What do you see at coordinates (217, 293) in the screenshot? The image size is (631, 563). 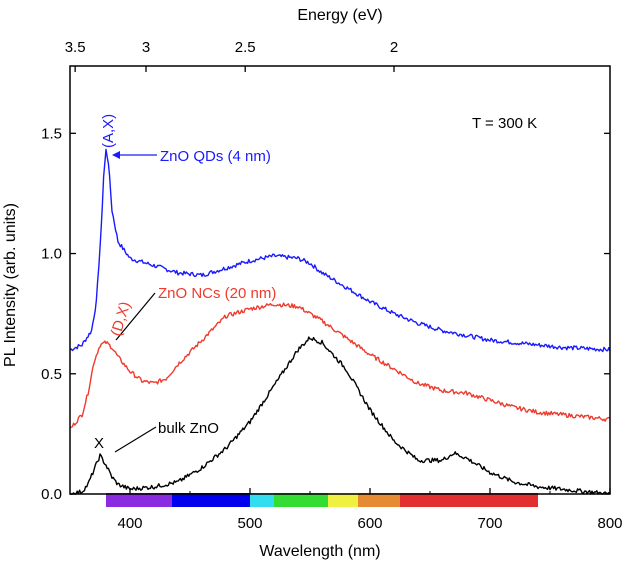 I see `nc-label: ZnO NCs (20 nm)` at bounding box center [217, 293].